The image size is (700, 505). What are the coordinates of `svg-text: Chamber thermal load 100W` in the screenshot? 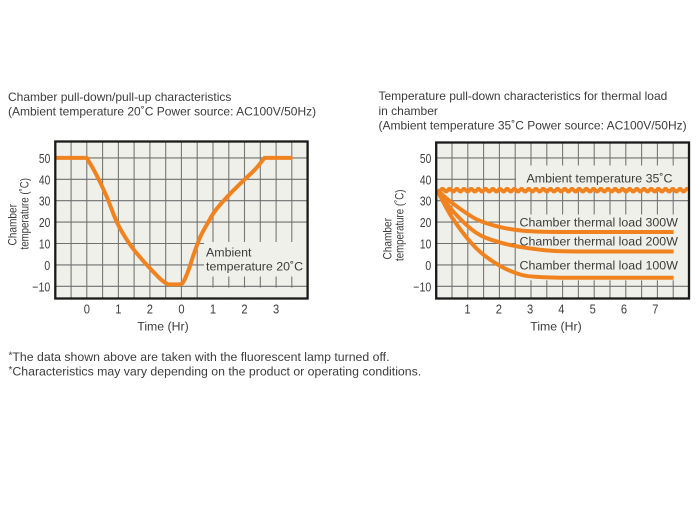 It's located at (599, 266).